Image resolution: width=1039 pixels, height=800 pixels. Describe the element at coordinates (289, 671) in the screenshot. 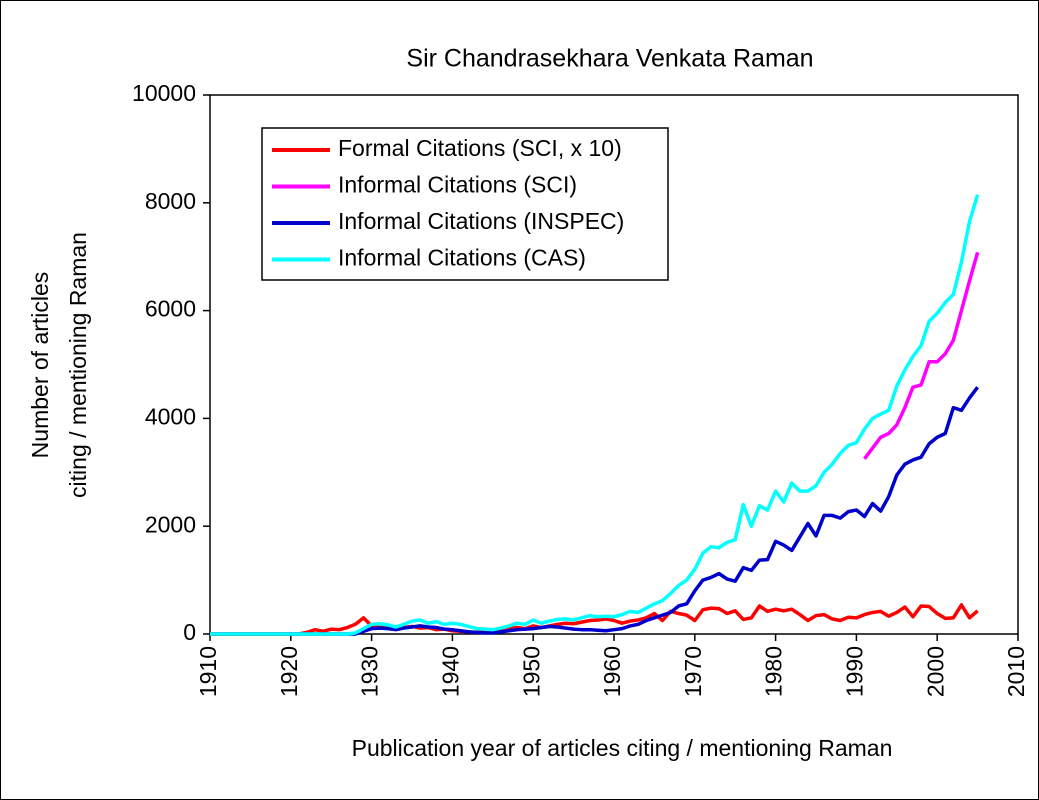

I see `x-tick-label: 1920` at that location.